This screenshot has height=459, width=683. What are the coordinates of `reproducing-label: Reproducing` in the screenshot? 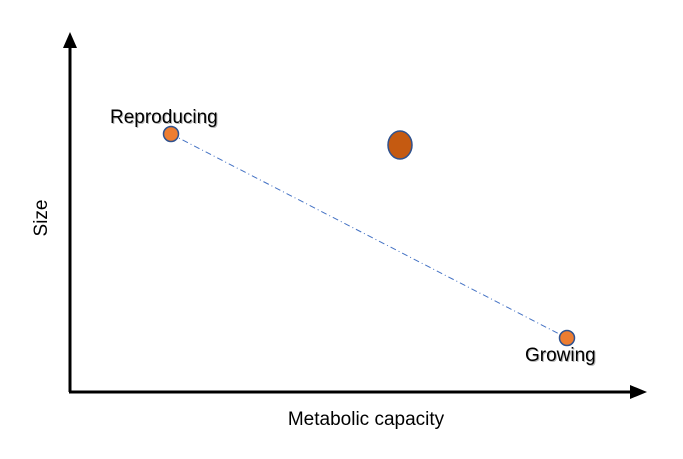 It's located at (164, 117).